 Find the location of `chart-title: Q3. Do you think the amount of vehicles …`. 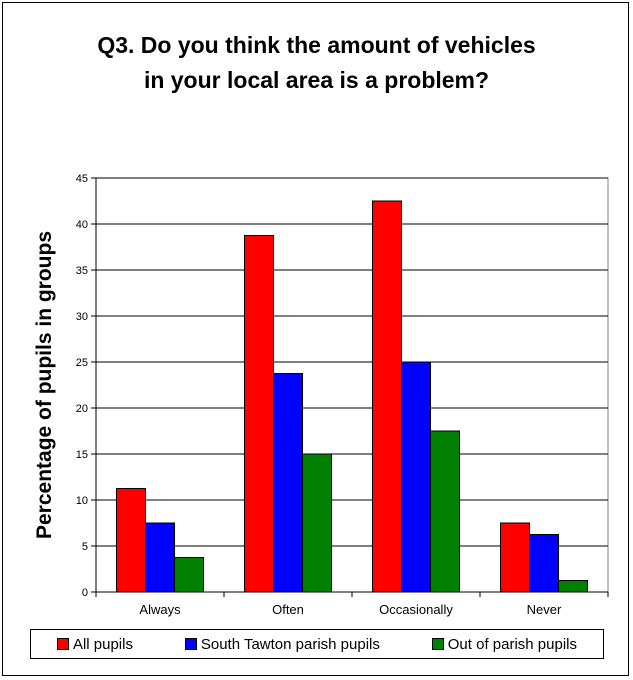

chart-title: Q3. Do you think the amount of vehicles … is located at coordinates (316, 63).